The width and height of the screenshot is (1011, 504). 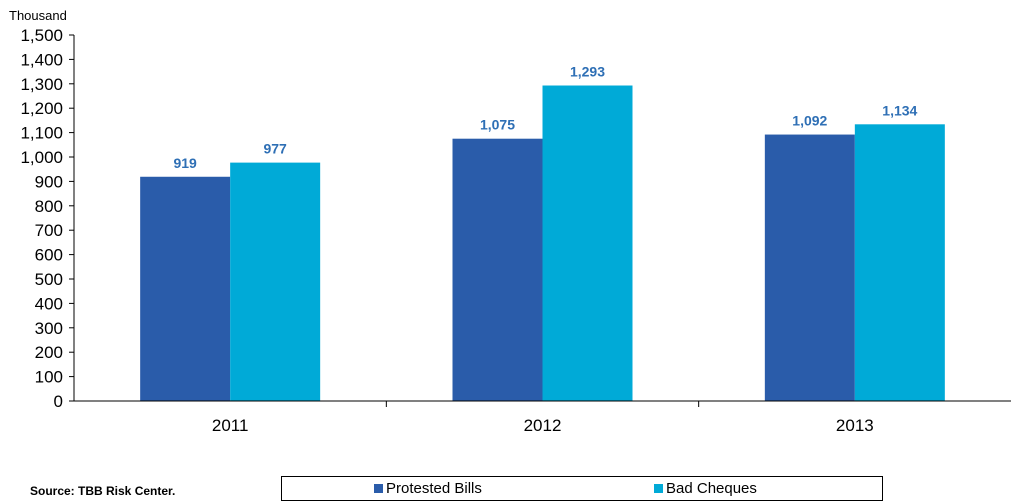 What do you see at coordinates (711, 488) in the screenshot?
I see `legend-label-bad-cheques: Bad Cheques` at bounding box center [711, 488].